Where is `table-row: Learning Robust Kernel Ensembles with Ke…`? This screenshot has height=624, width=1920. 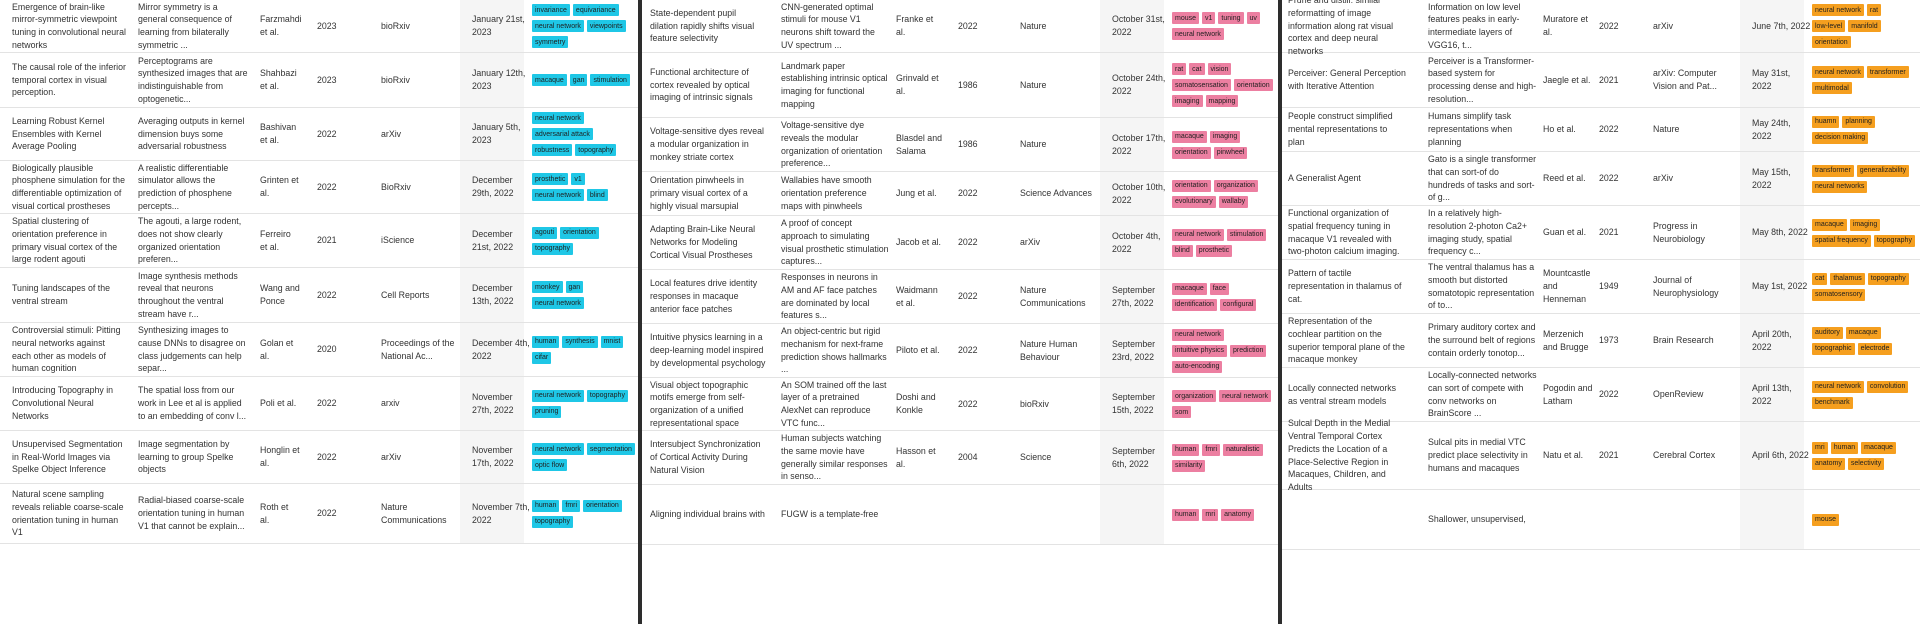
table-row: Learning Robust Kernel Ensembles with Ke… is located at coordinates (320, 134).